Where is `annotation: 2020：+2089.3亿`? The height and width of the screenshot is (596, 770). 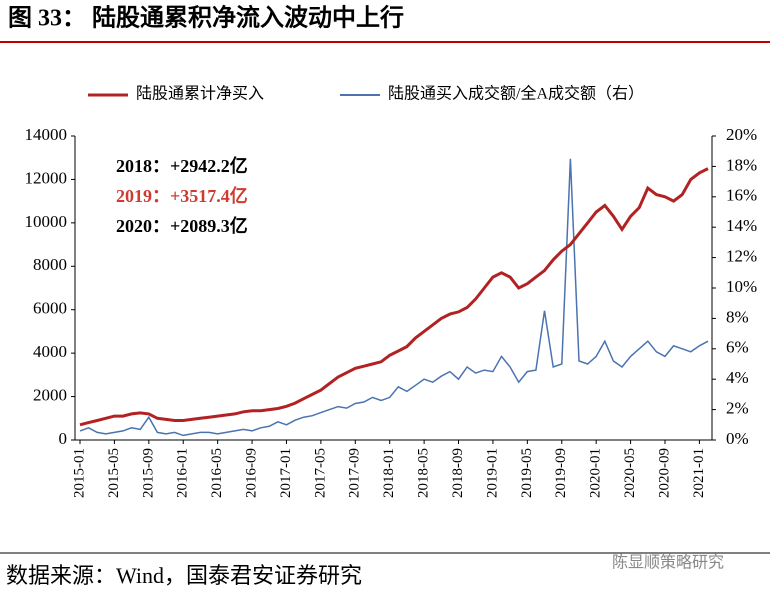 annotation: 2020：+2089.3亿 is located at coordinates (182, 225).